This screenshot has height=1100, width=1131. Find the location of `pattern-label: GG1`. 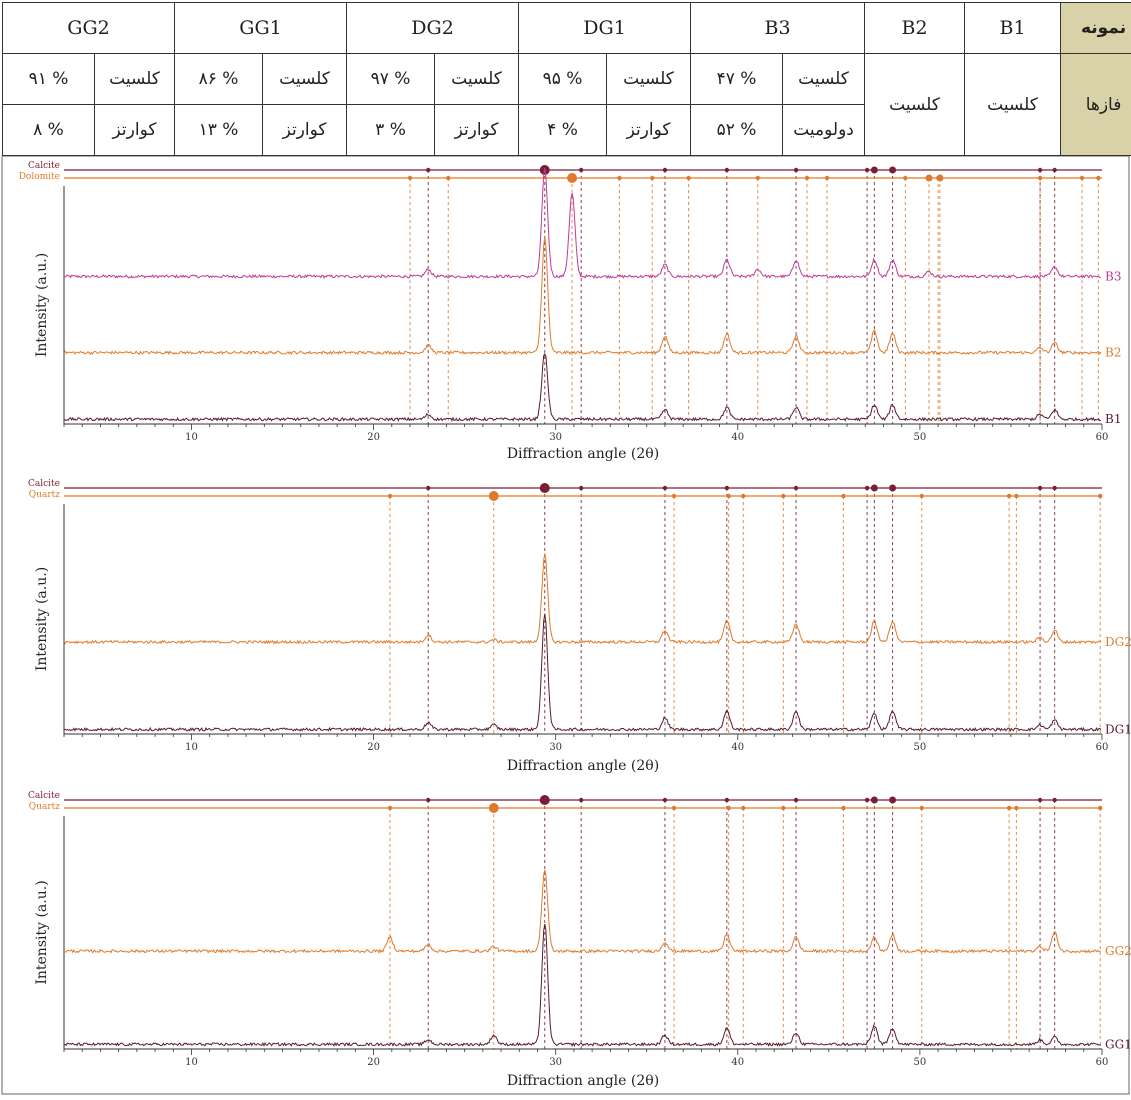

pattern-label: GG1 is located at coordinates (1118, 1044).